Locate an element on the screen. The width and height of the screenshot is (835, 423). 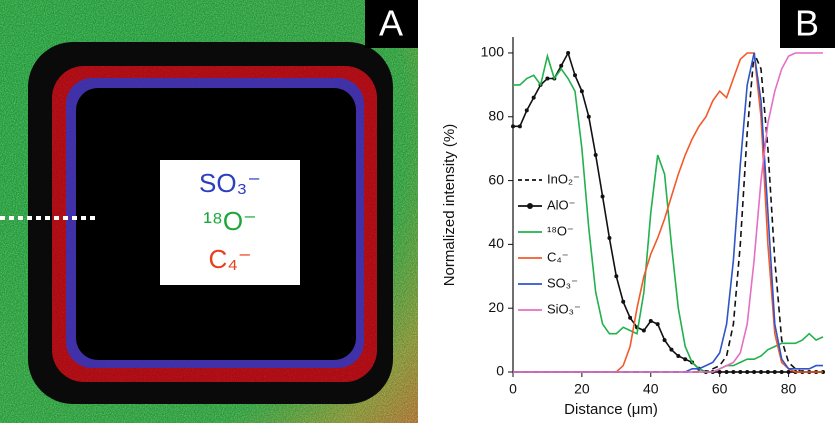
legend-label: AlO⁻ is located at coordinates (561, 204).